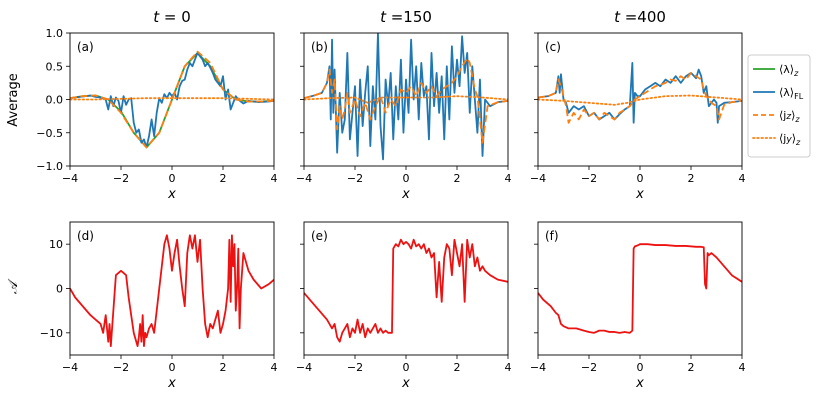 The width and height of the screenshot is (831, 407). Describe the element at coordinates (55, 100) in the screenshot. I see `y-tick-label: 0.0` at that location.